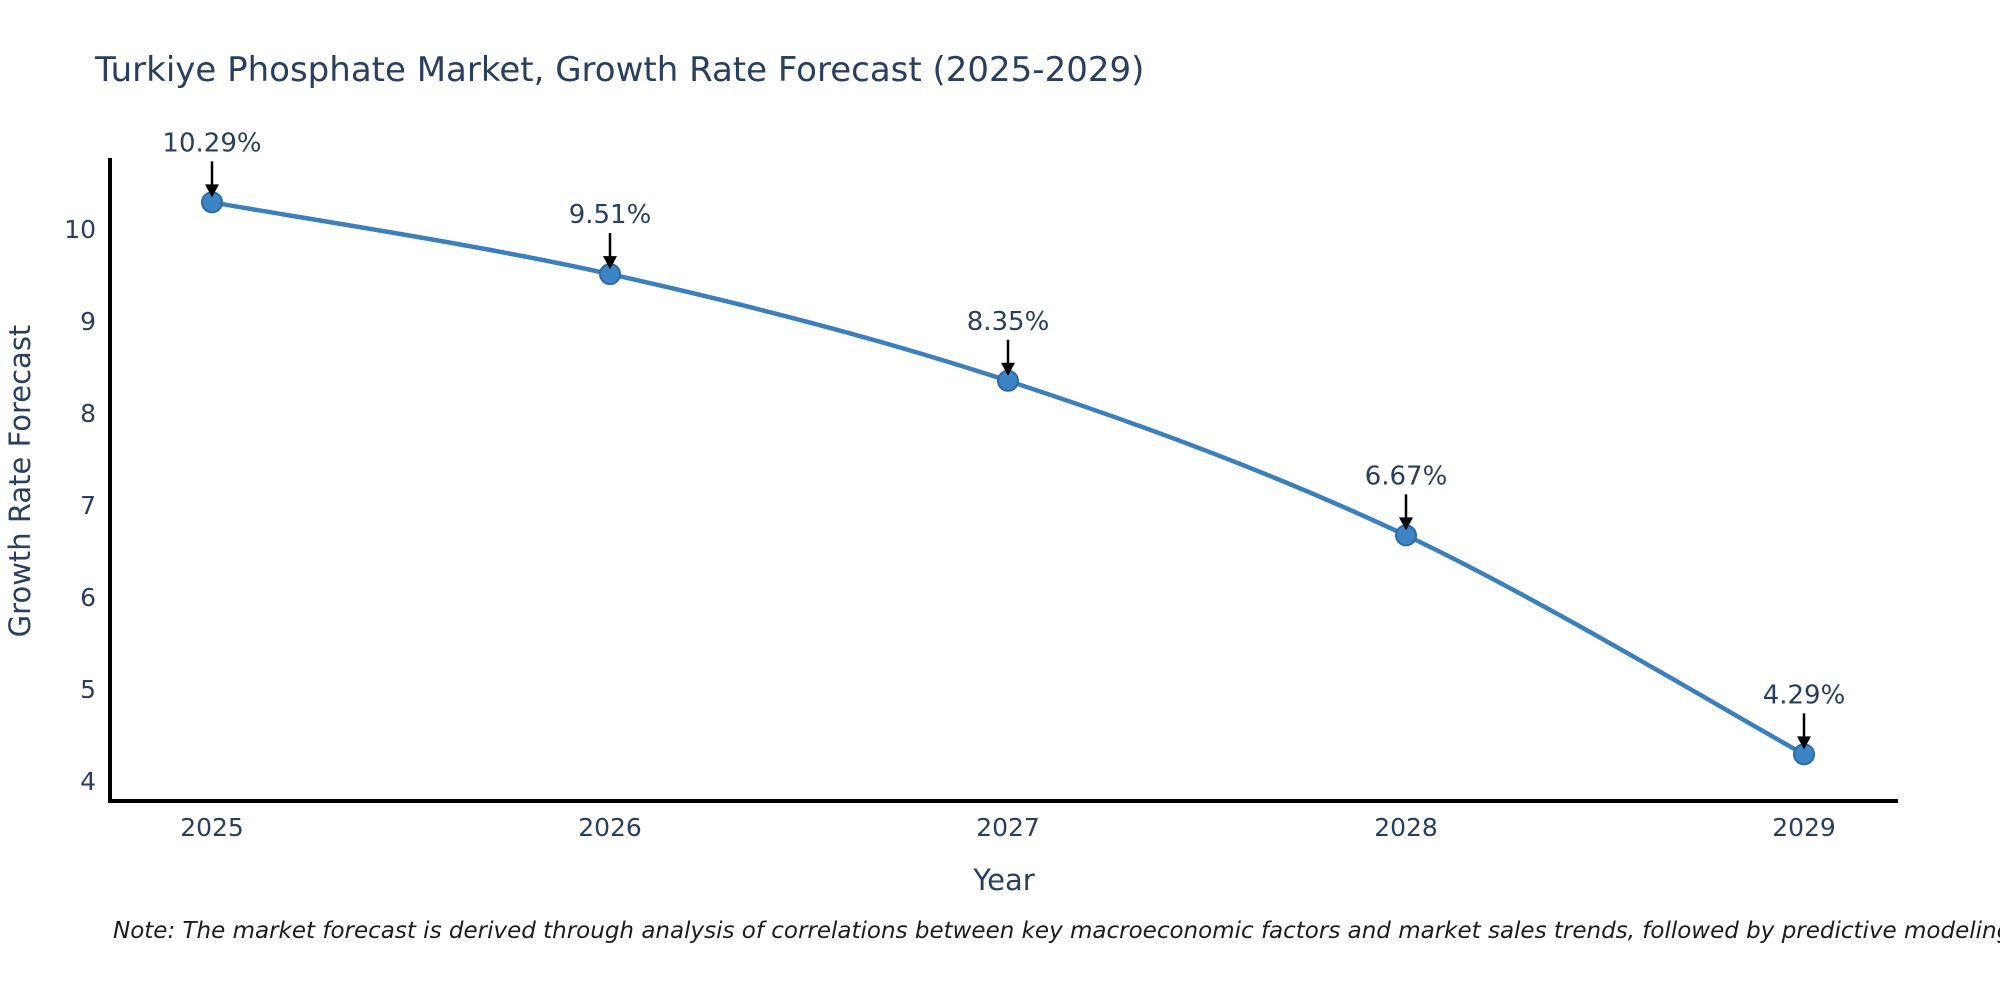 This screenshot has height=1000, width=2000. I want to click on x-tick-label: 2027, so click(1008, 827).